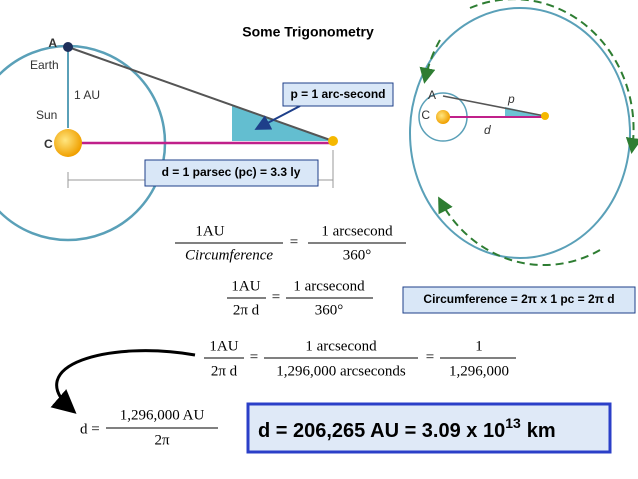 The width and height of the screenshot is (638, 479). I want to click on label: 1 AU, so click(87, 95).